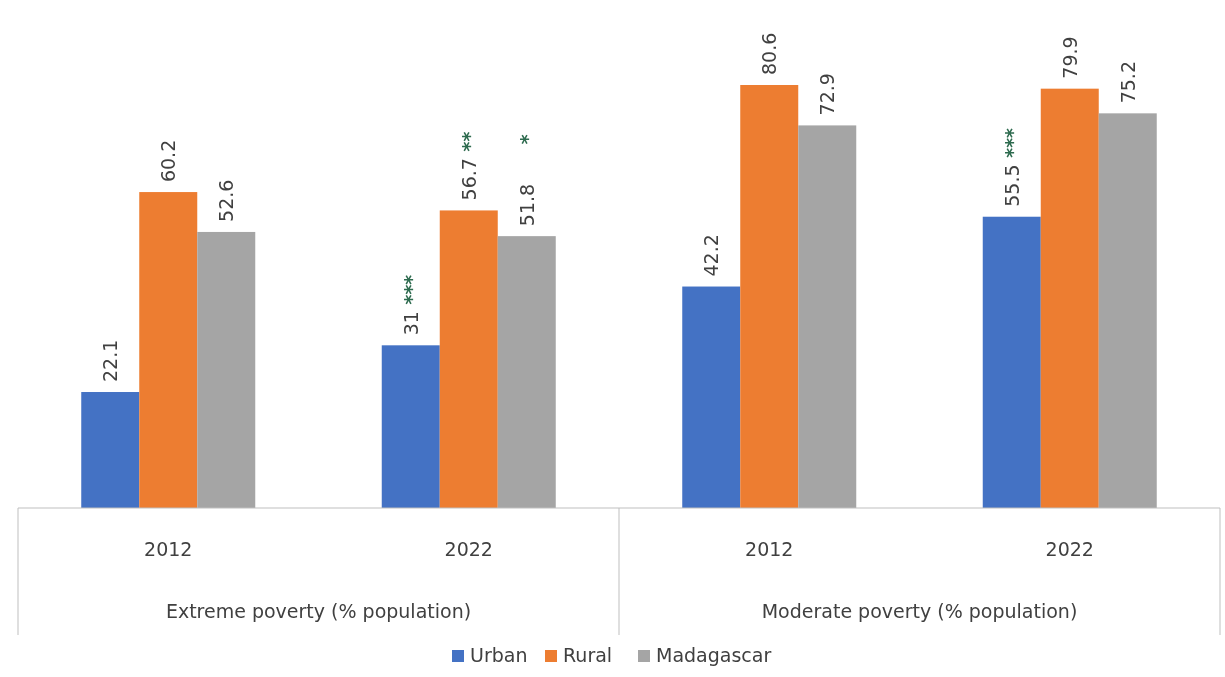 The width and height of the screenshot is (1225, 677). What do you see at coordinates (226, 200) in the screenshot?
I see `data-label: 52.6` at bounding box center [226, 200].